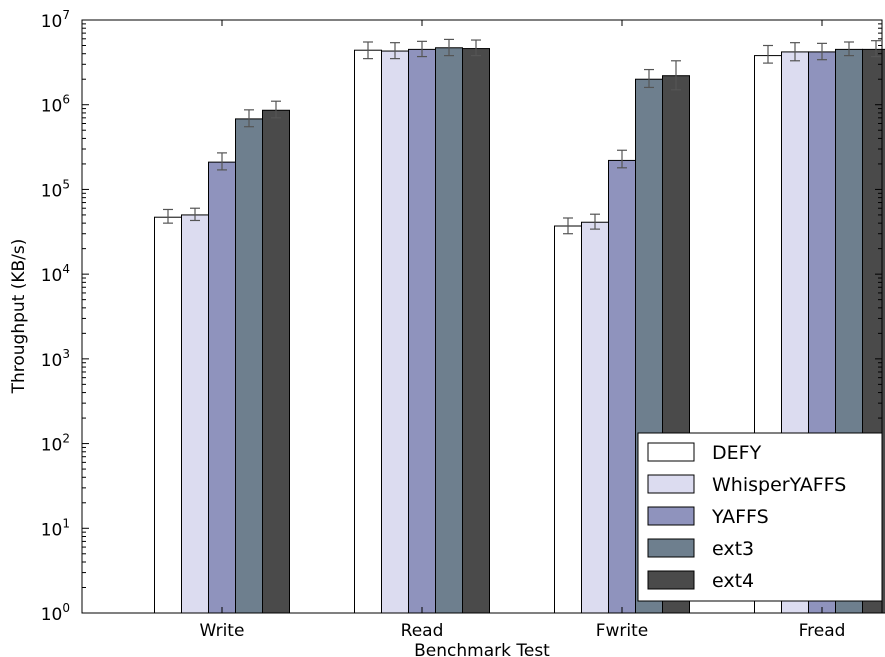 The width and height of the screenshot is (885, 657). What do you see at coordinates (622, 386) in the screenshot?
I see `bar-yaffs-fwrite` at bounding box center [622, 386].